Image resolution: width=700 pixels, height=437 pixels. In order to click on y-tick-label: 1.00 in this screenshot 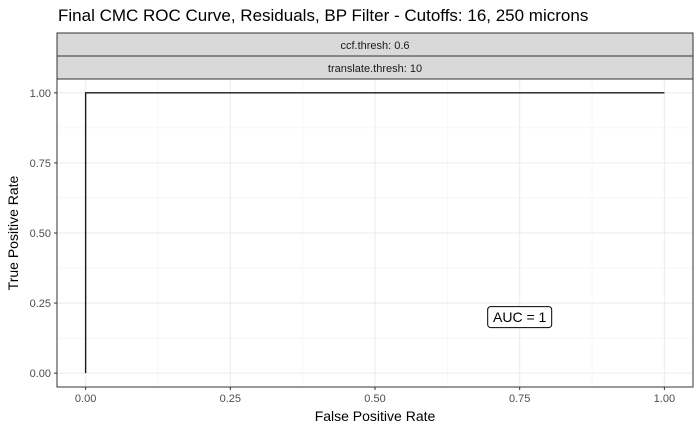, I will do `click(40, 94)`.